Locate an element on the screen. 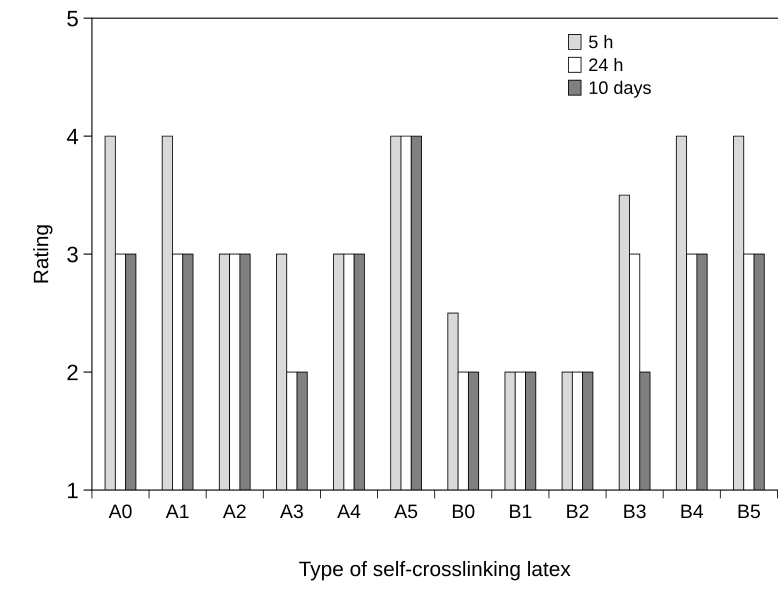 Image resolution: width=779 pixels, height=605 pixels. legend-label: 10 days is located at coordinates (620, 89).